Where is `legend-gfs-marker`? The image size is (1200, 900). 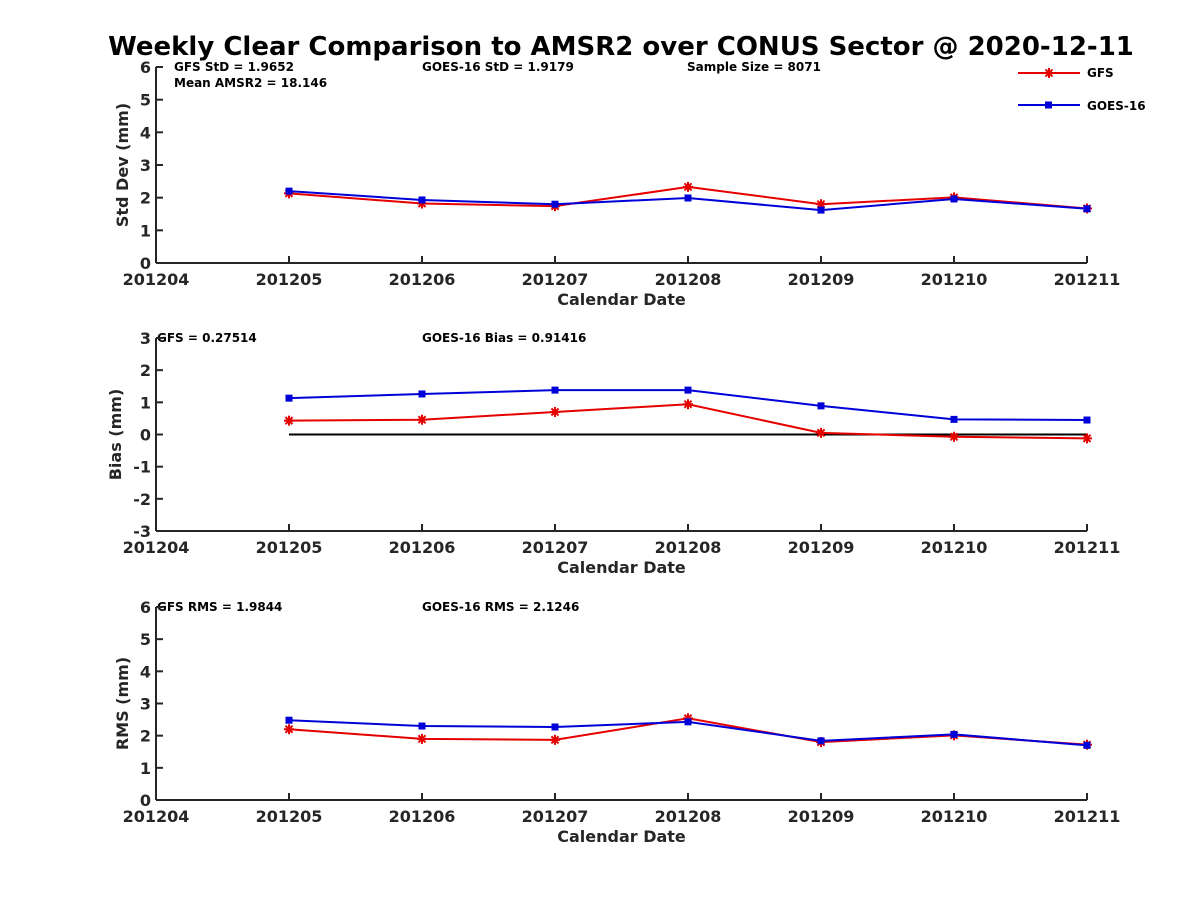
legend-gfs-marker is located at coordinates (1049, 73).